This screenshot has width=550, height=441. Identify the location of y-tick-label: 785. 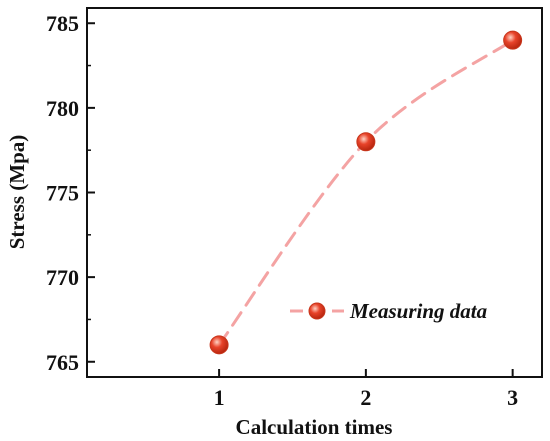
(62, 23).